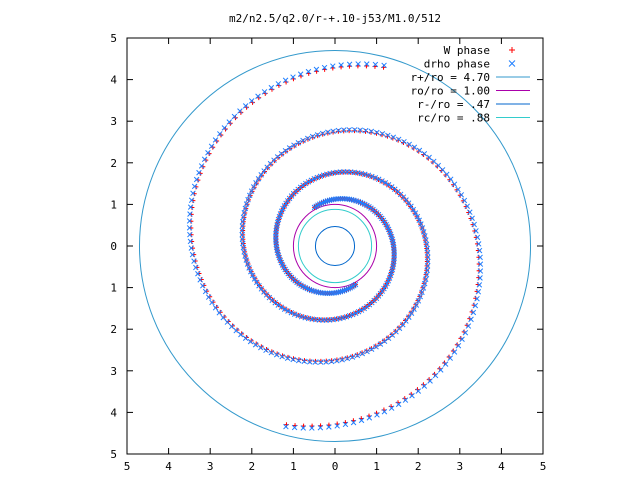 The width and height of the screenshot is (640, 484). Describe the element at coordinates (512, 63) in the screenshot. I see `legend-marker` at that location.